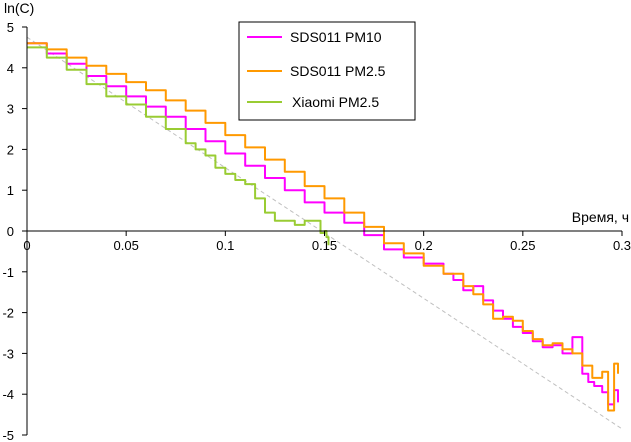  I want to click on y-tick-label: 4, so click(10, 68).